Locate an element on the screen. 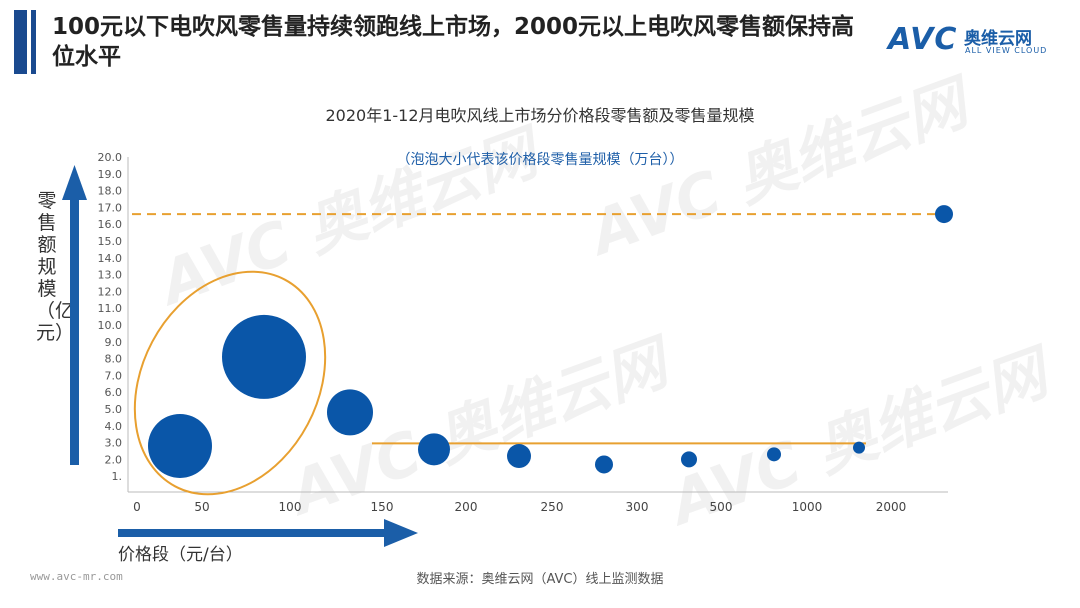 This screenshot has height=608, width=1080. x-tick-label: 500 is located at coordinates (721, 507).